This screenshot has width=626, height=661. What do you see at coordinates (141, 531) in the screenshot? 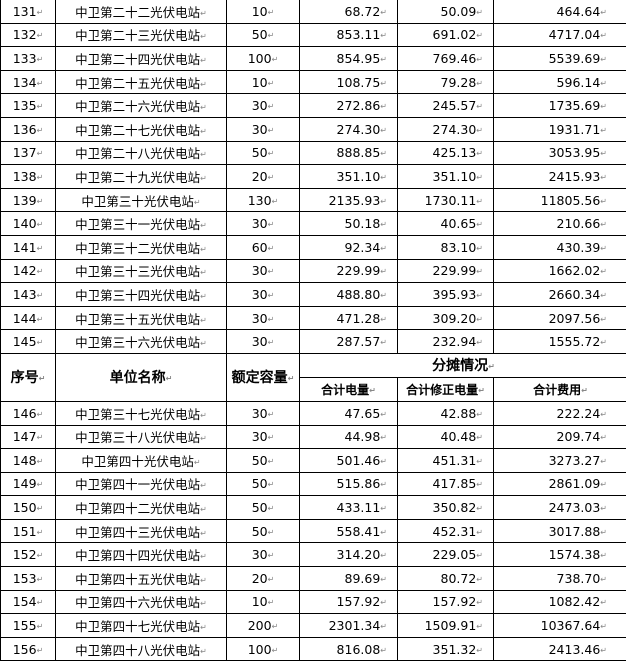
I see `cell-unit-name: 中卫第四十三光伏电站` at bounding box center [141, 531].